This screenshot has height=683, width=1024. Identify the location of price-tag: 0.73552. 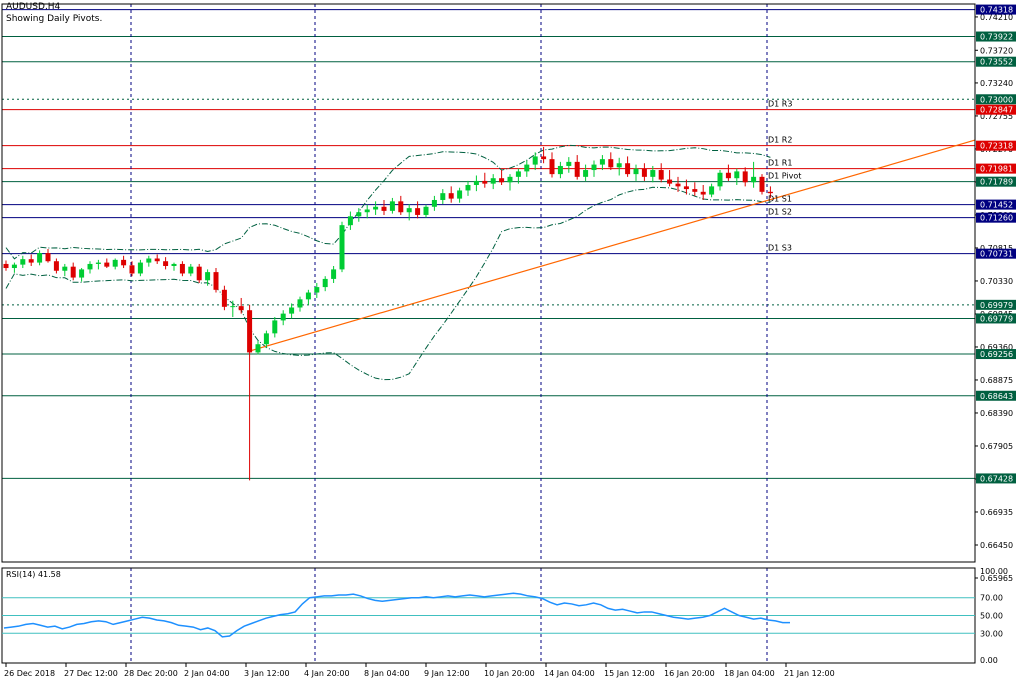
(996, 62).